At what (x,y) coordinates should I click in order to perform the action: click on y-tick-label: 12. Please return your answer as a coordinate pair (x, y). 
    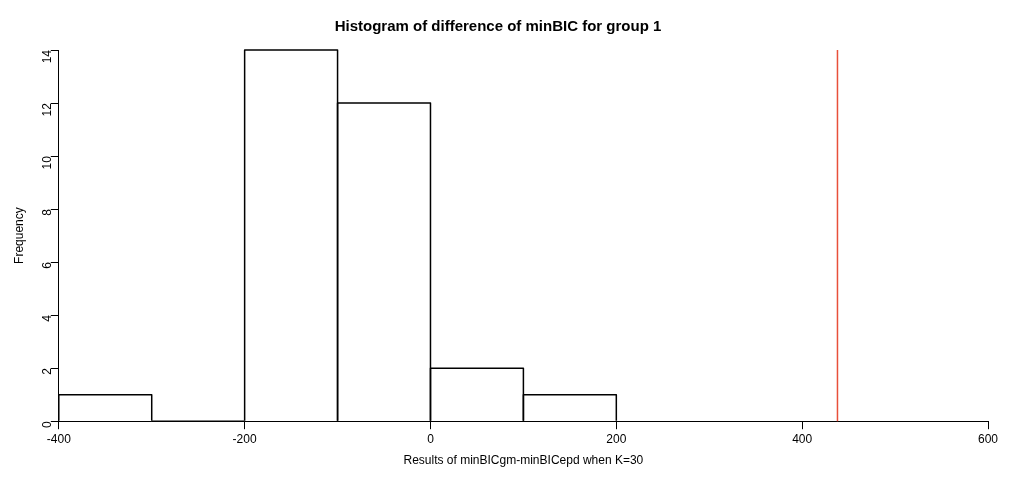
    Looking at the image, I should click on (47, 109).